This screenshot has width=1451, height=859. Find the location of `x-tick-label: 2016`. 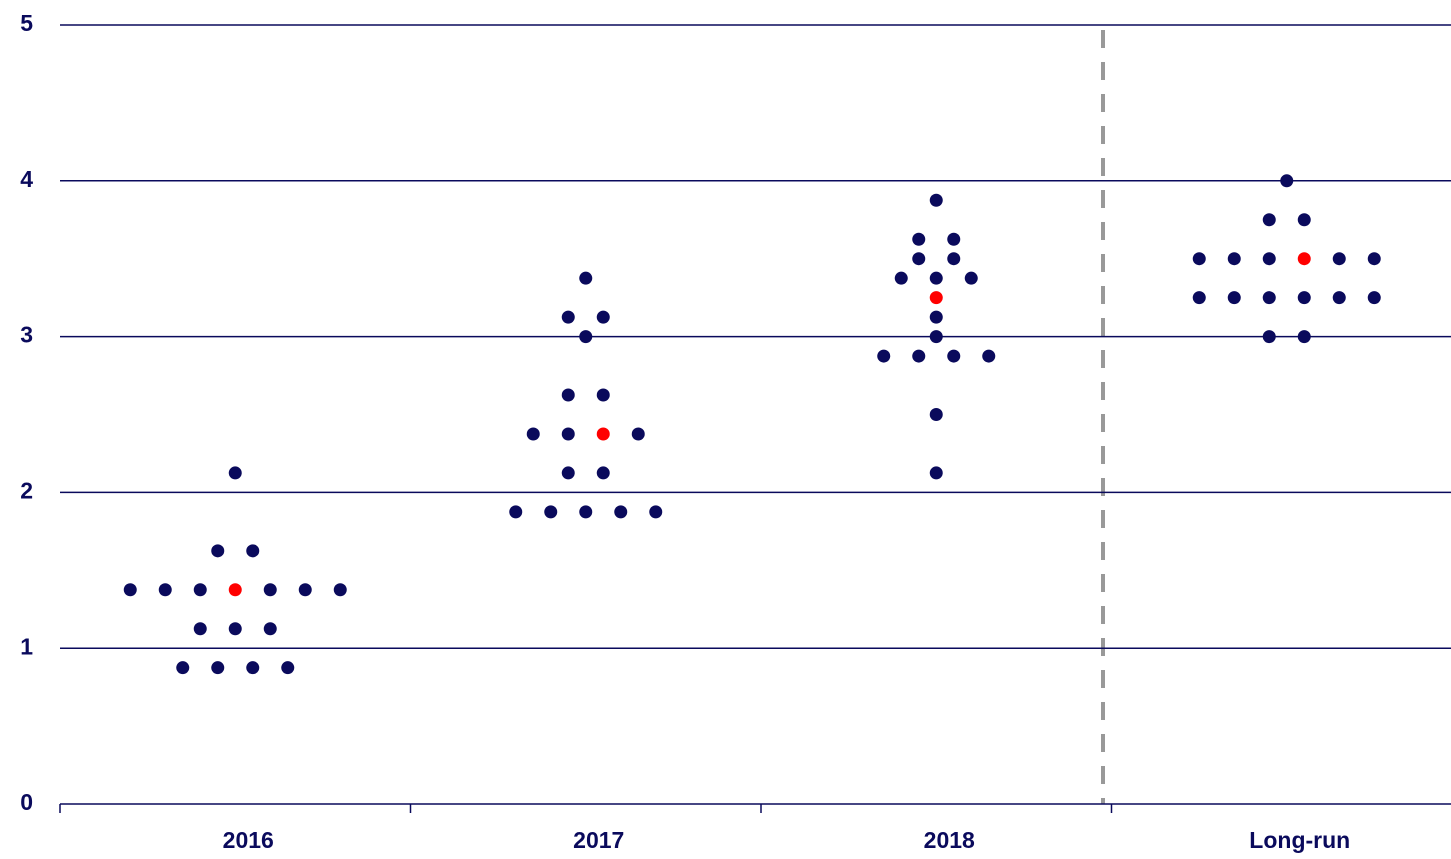

x-tick-label: 2016 is located at coordinates (248, 840).